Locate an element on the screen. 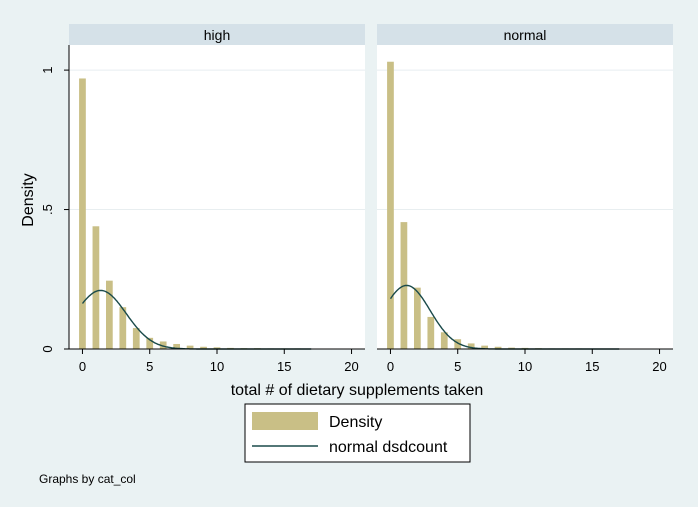 The width and height of the screenshot is (698, 507). x-tick-label-normal-0: 0 is located at coordinates (390, 366).